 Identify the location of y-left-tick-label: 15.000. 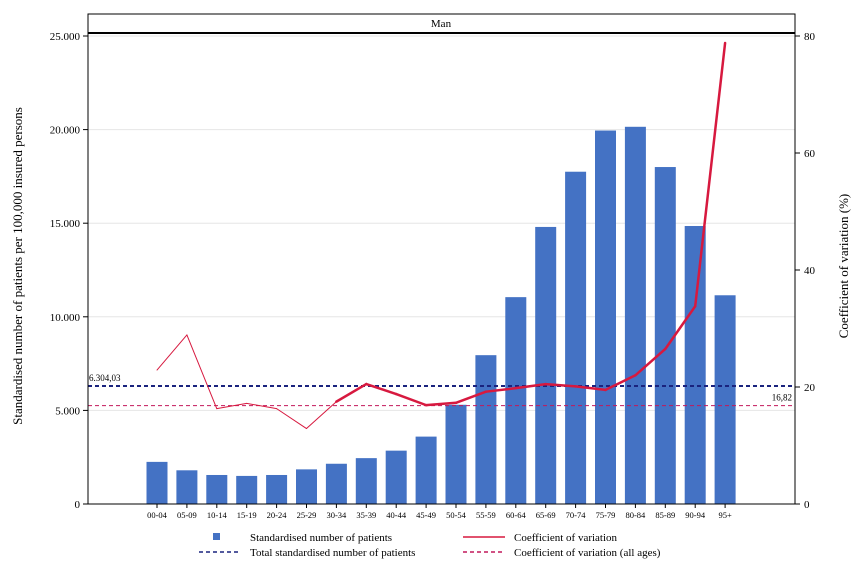
(65, 224).